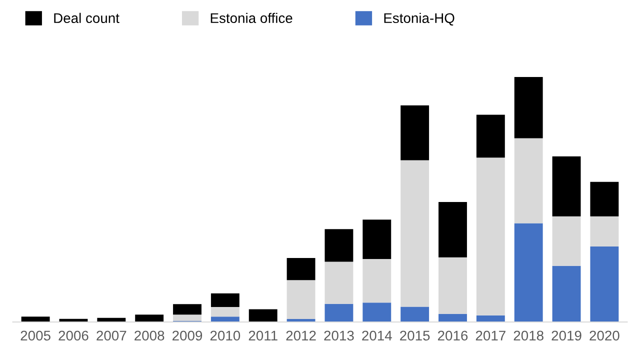 Image resolution: width=640 pixels, height=350 pixels. Describe the element at coordinates (187, 335) in the screenshot. I see `x-tick-label: 2009` at that location.